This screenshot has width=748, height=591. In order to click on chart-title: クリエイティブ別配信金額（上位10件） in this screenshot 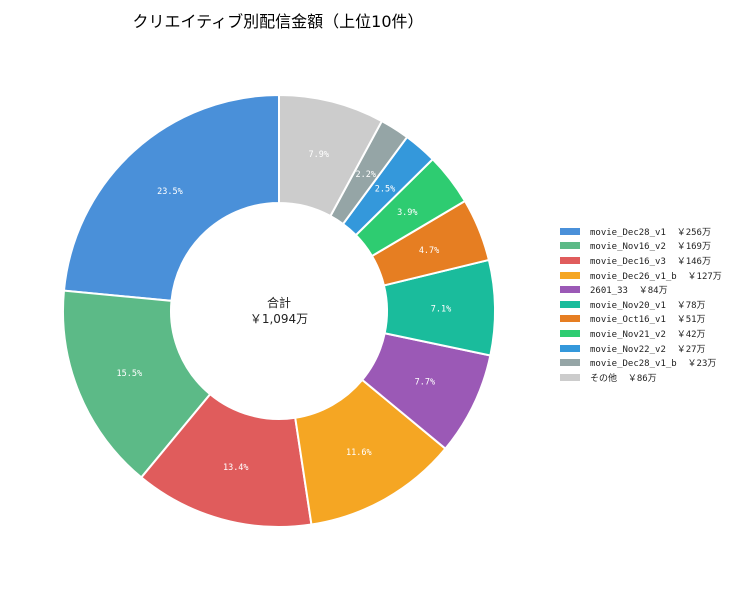, I will do `click(278, 21)`.